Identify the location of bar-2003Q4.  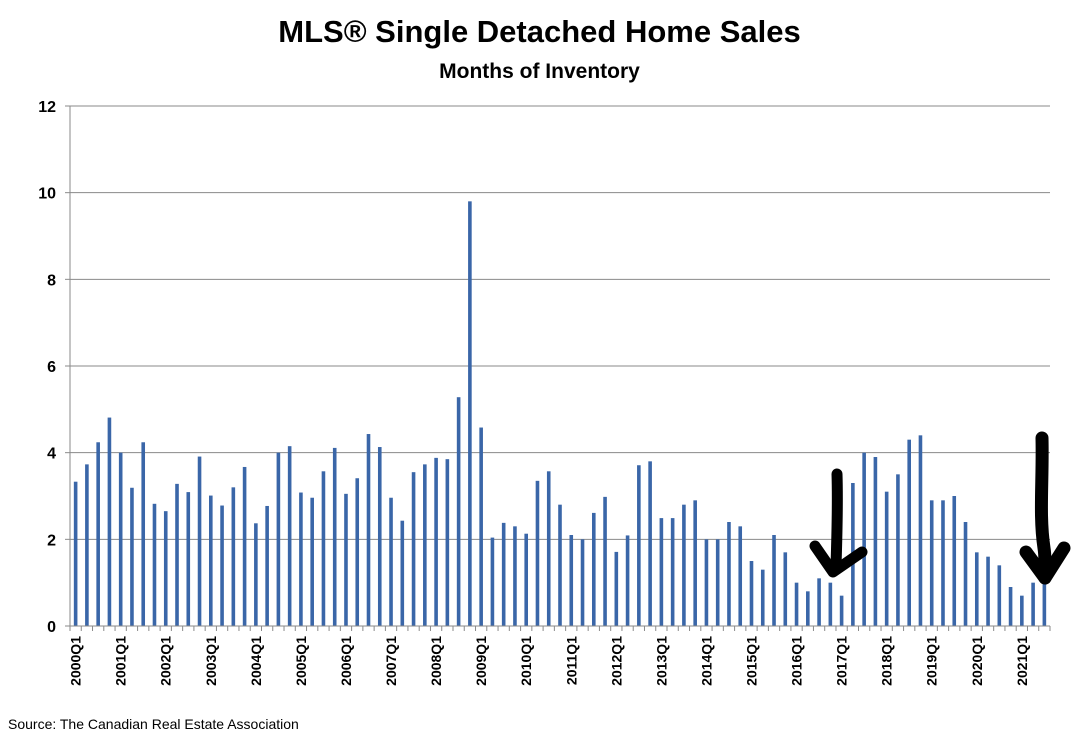
(244, 546).